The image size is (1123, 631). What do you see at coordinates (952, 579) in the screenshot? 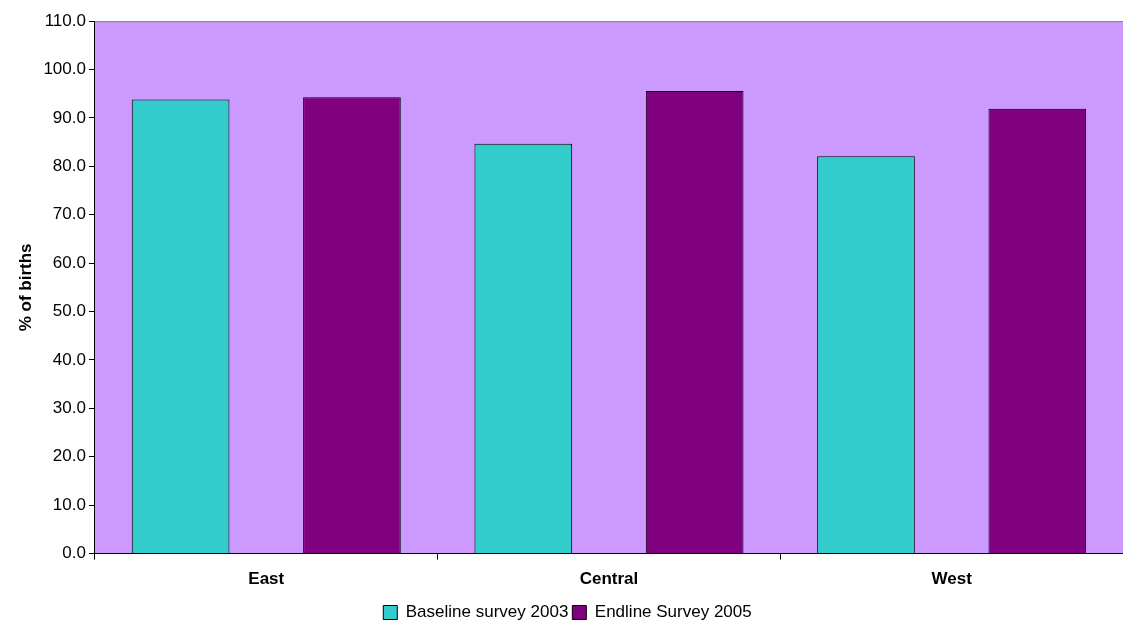
I see `x-tick-label: West` at bounding box center [952, 579].